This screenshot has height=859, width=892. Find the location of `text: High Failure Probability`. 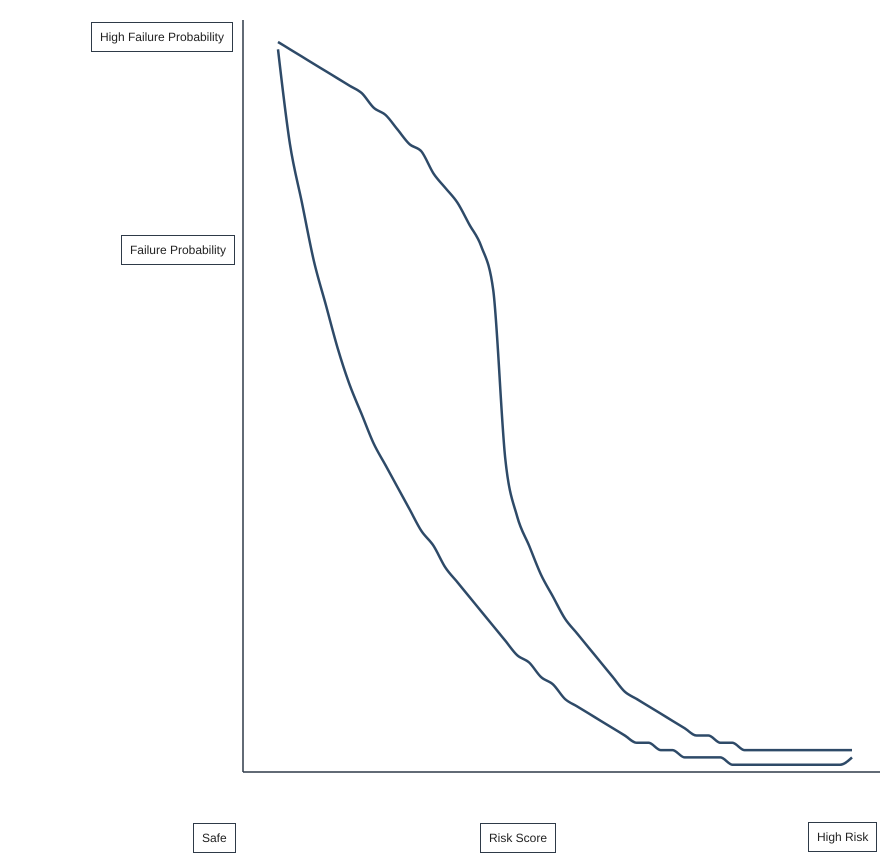

text: High Failure Probability is located at coordinates (161, 37).